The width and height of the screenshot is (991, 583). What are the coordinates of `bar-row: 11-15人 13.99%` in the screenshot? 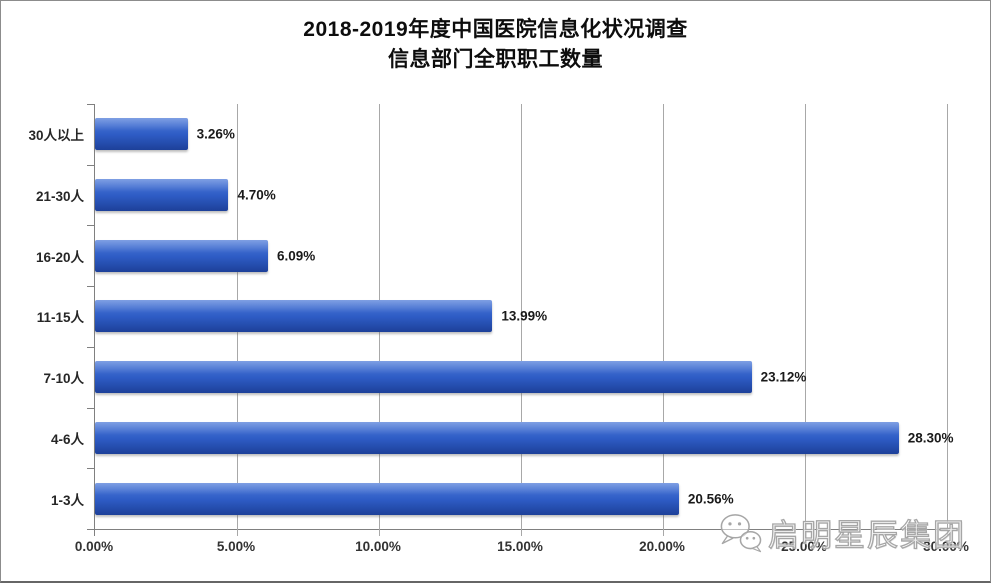 It's located at (492, 316).